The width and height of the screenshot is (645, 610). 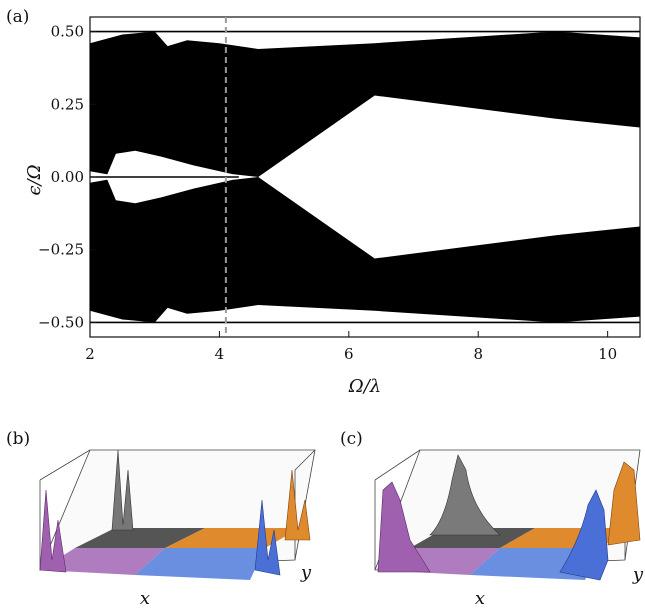 I want to click on x-ticks: 2 4 6 8 10, so click(x=351, y=347).